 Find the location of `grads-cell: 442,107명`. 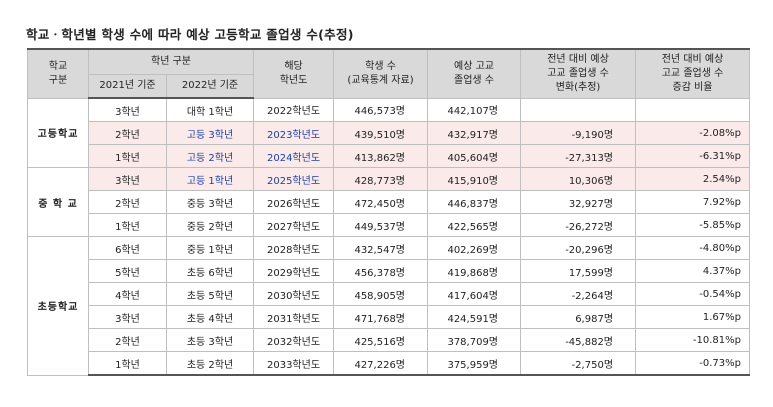

grads-cell: 442,107명 is located at coordinates (474, 109).